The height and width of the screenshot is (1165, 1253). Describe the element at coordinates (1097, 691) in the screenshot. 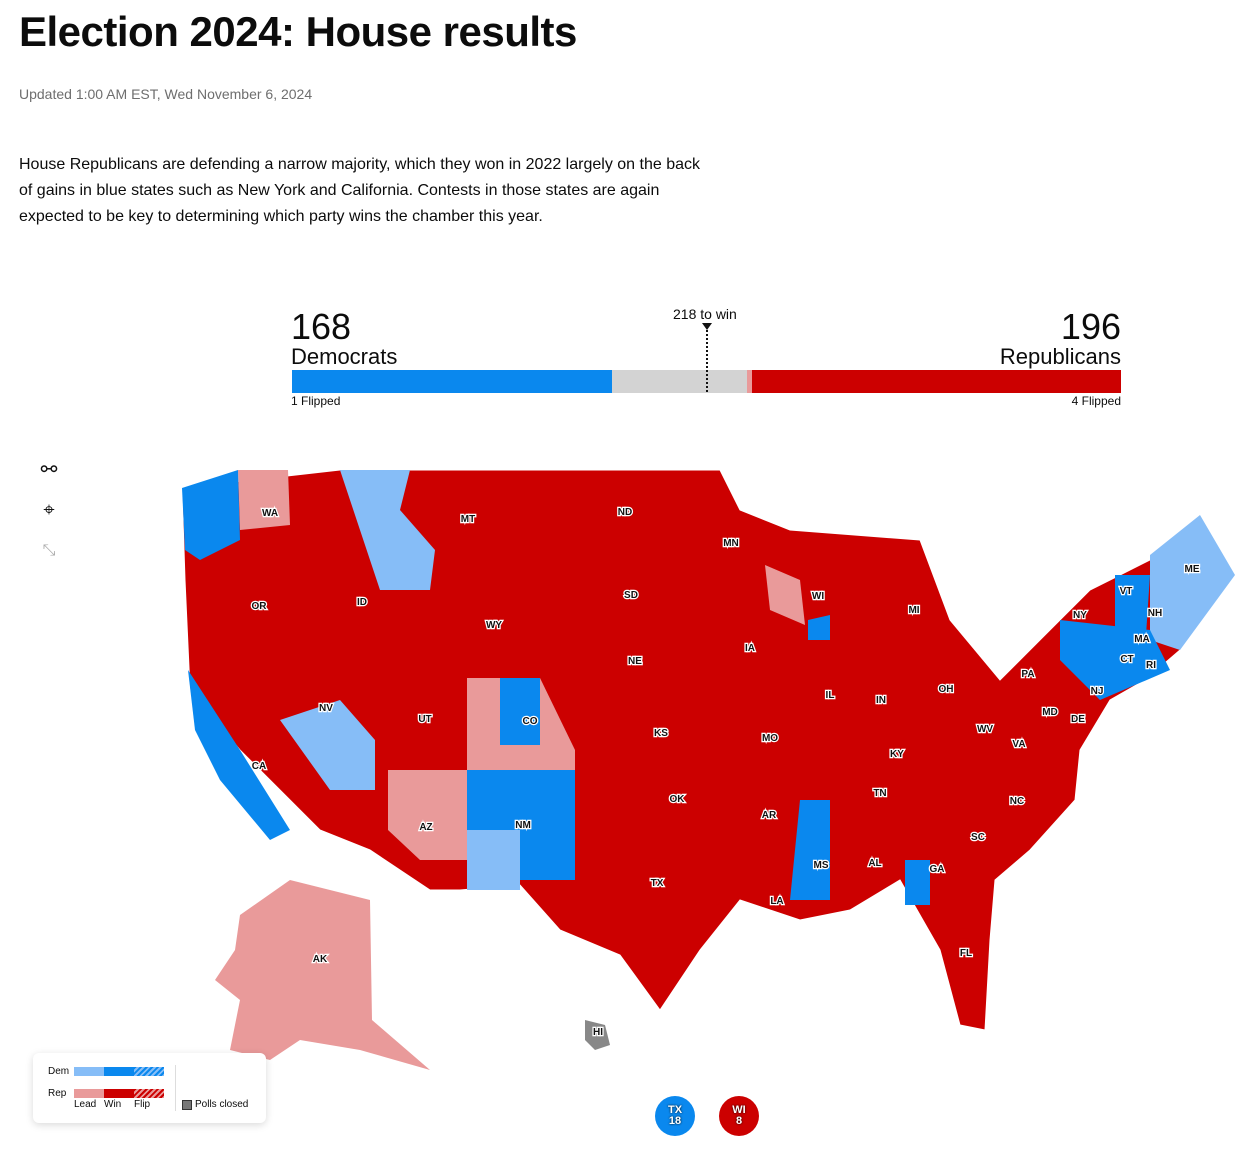

I see `state-label-nj: NJ` at that location.